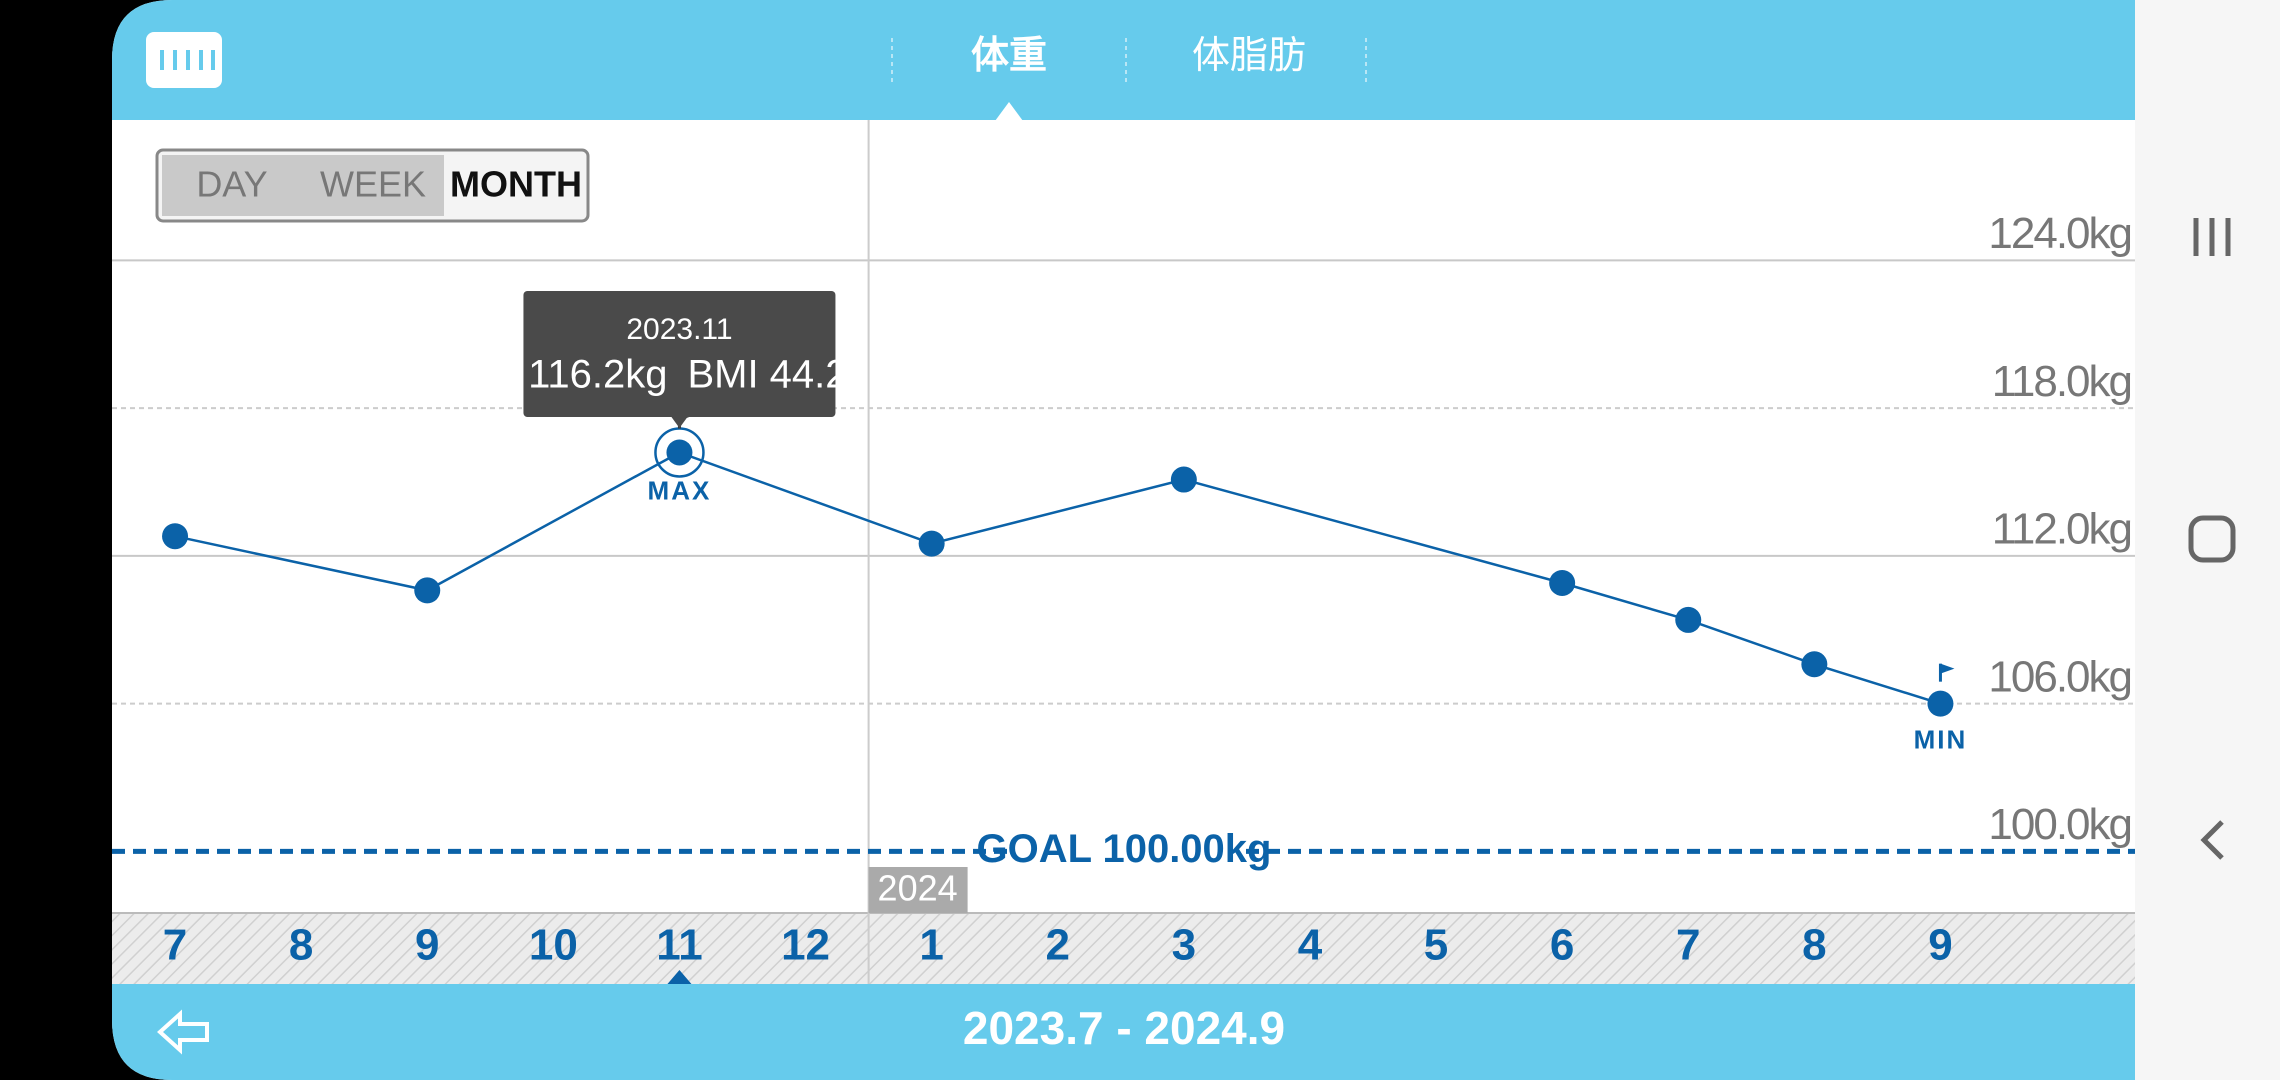 This screenshot has width=2280, height=1080. Describe the element at coordinates (1947, 668) in the screenshot. I see `flag` at that location.